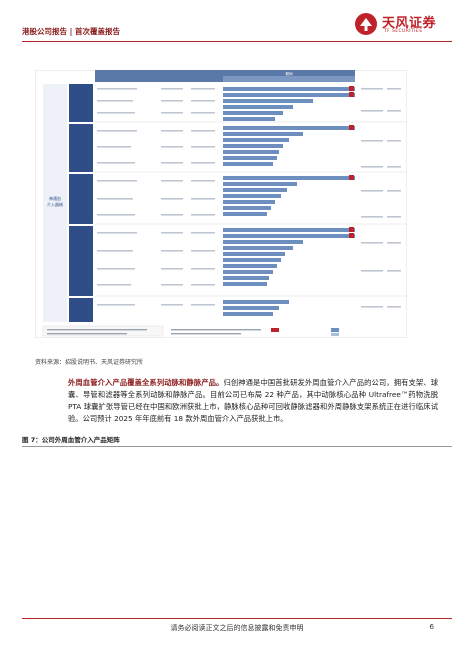  Describe the element at coordinates (146, 382) in the screenshot. I see `paragraph-lead: 外周血管介入产品覆盖全系列动脉和静脉产品。` at that location.